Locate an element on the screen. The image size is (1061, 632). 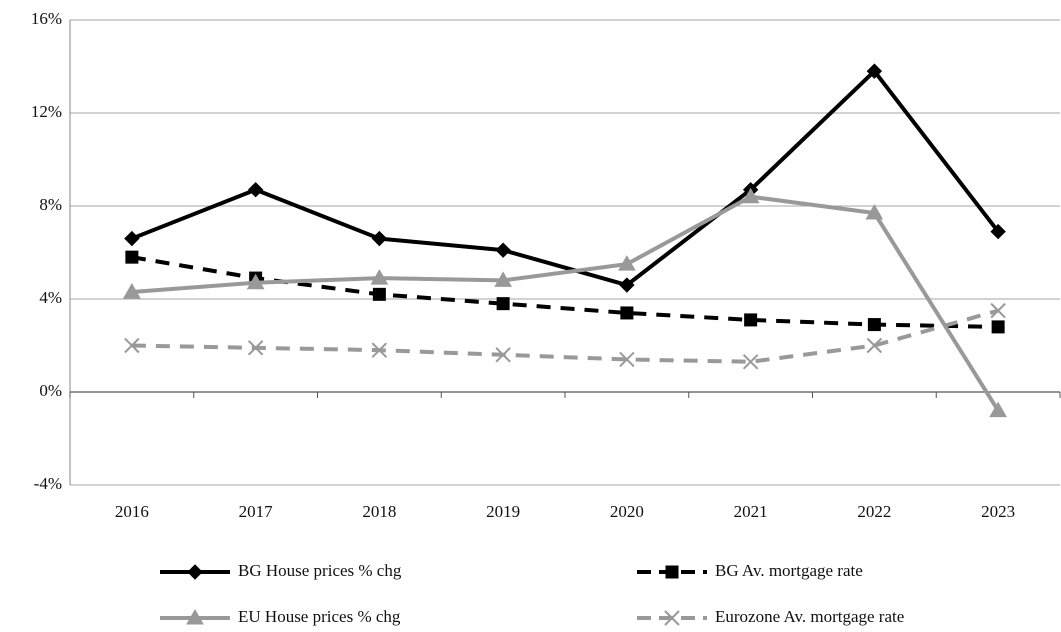
y-tick-label: 8% is located at coordinates (50, 204).